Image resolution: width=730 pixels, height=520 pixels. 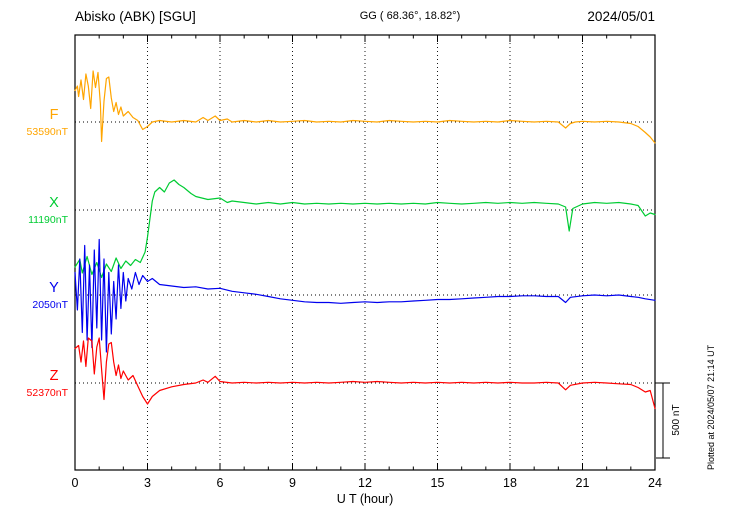 What do you see at coordinates (365, 373) in the screenshot?
I see `trace-Z` at bounding box center [365, 373].